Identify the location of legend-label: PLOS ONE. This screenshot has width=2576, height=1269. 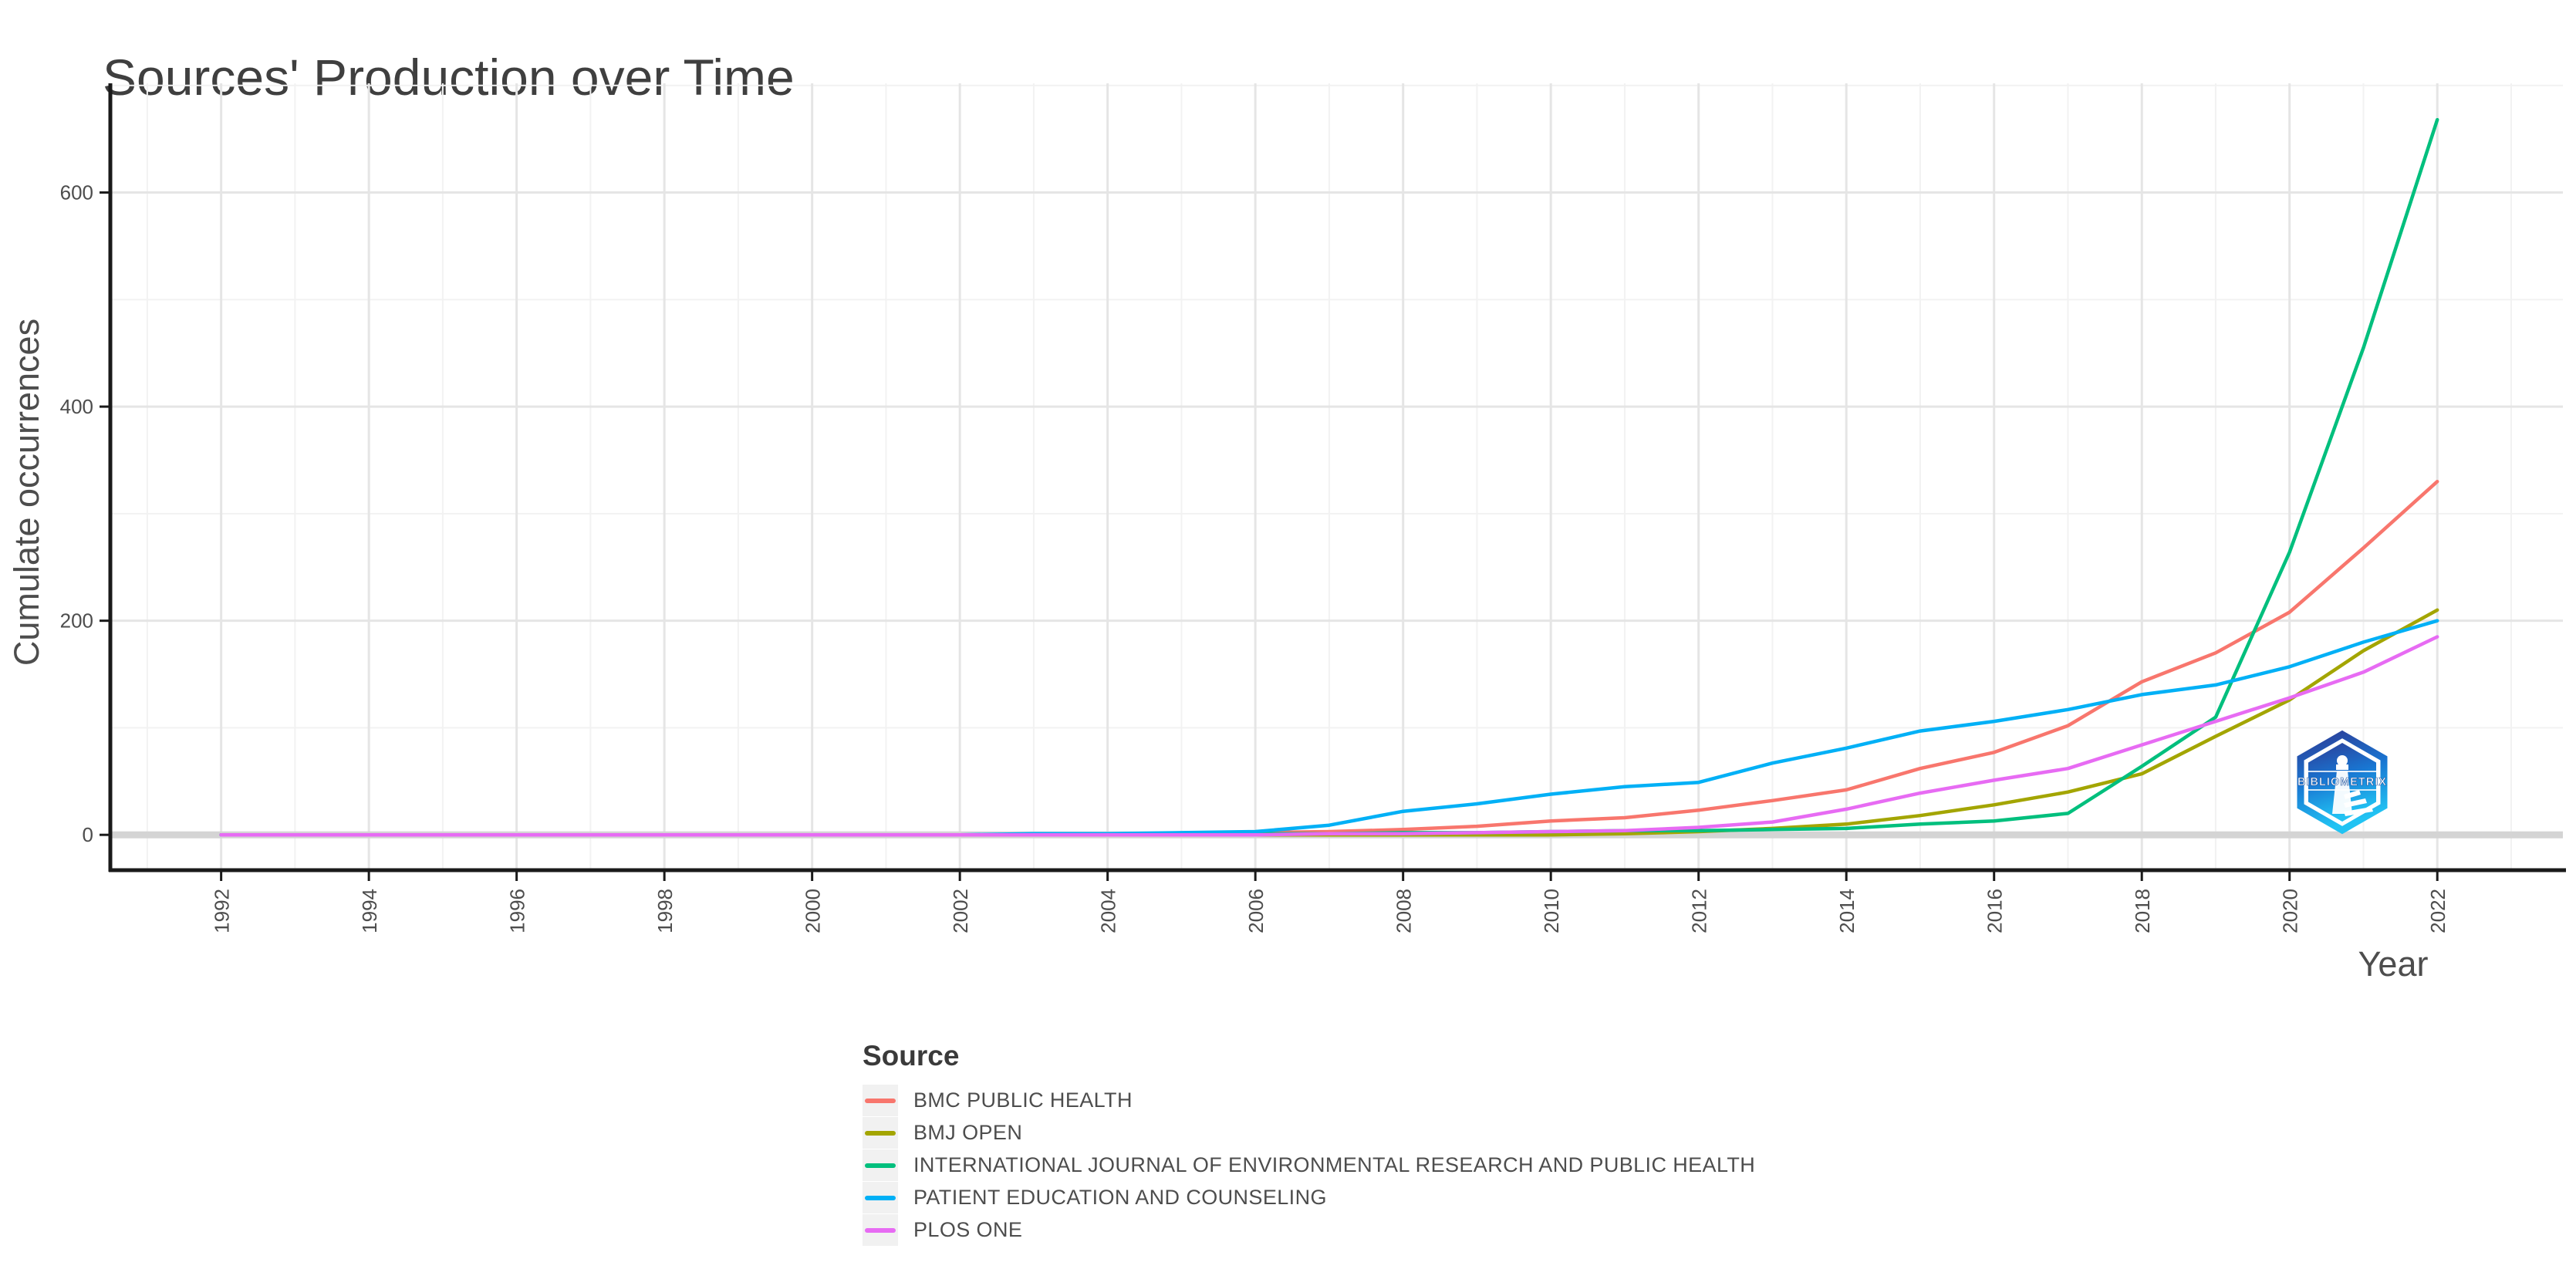
(968, 1229).